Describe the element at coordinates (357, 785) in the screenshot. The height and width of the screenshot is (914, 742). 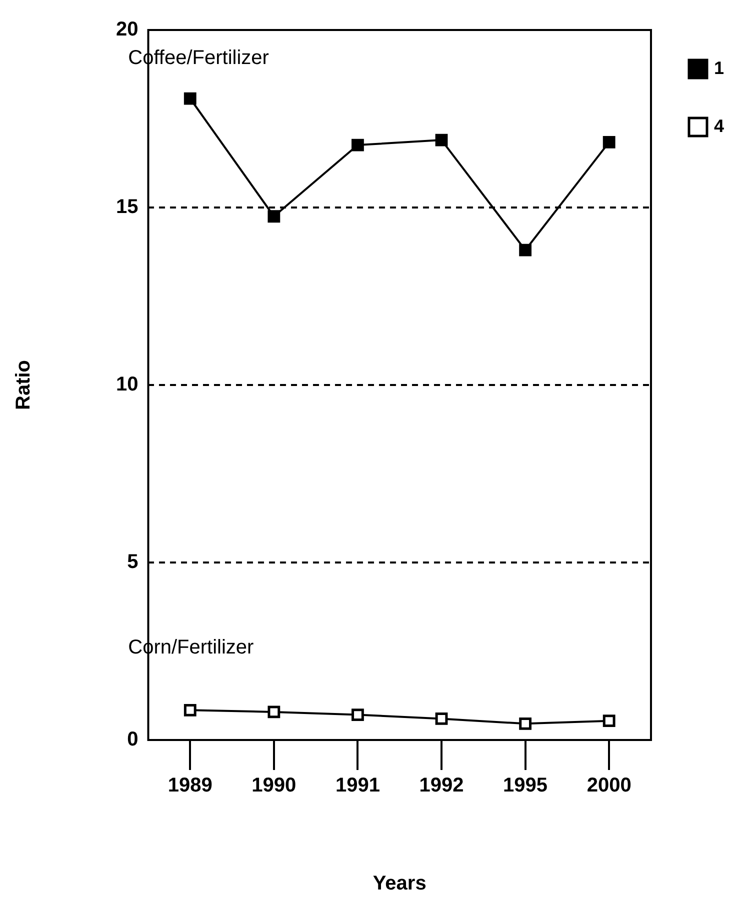
I see `x-tick-label: 1991` at that location.